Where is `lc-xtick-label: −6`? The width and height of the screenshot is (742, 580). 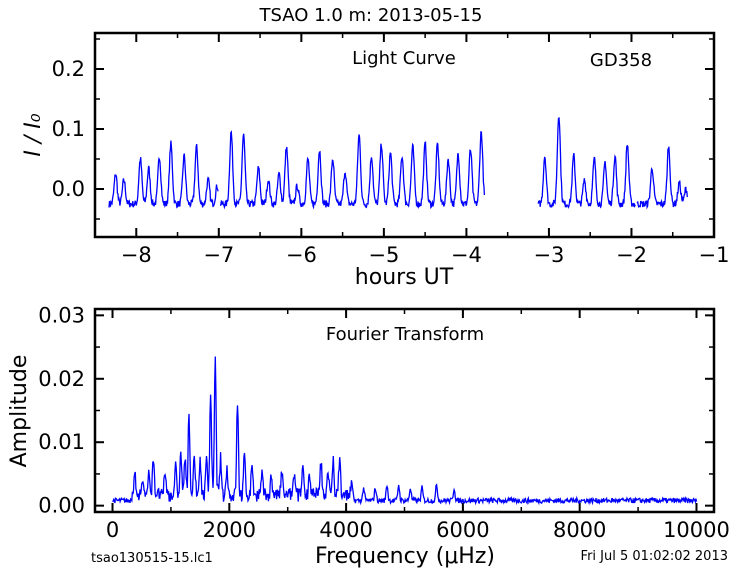
lc-xtick-label: −6 is located at coordinates (301, 255).